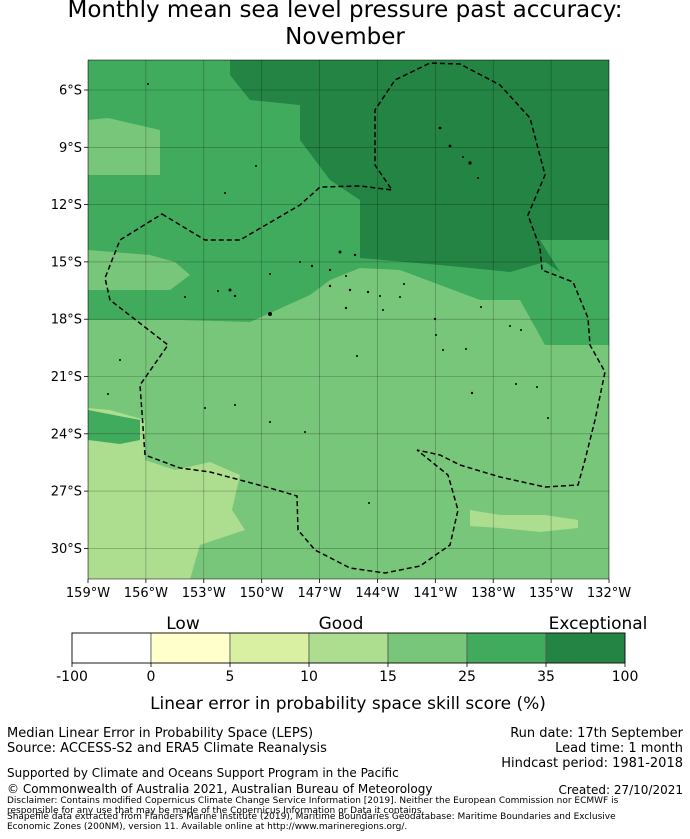 The height and width of the screenshot is (839, 690). Describe the element at coordinates (609, 593) in the screenshot. I see `longitude-label: 132°W` at that location.